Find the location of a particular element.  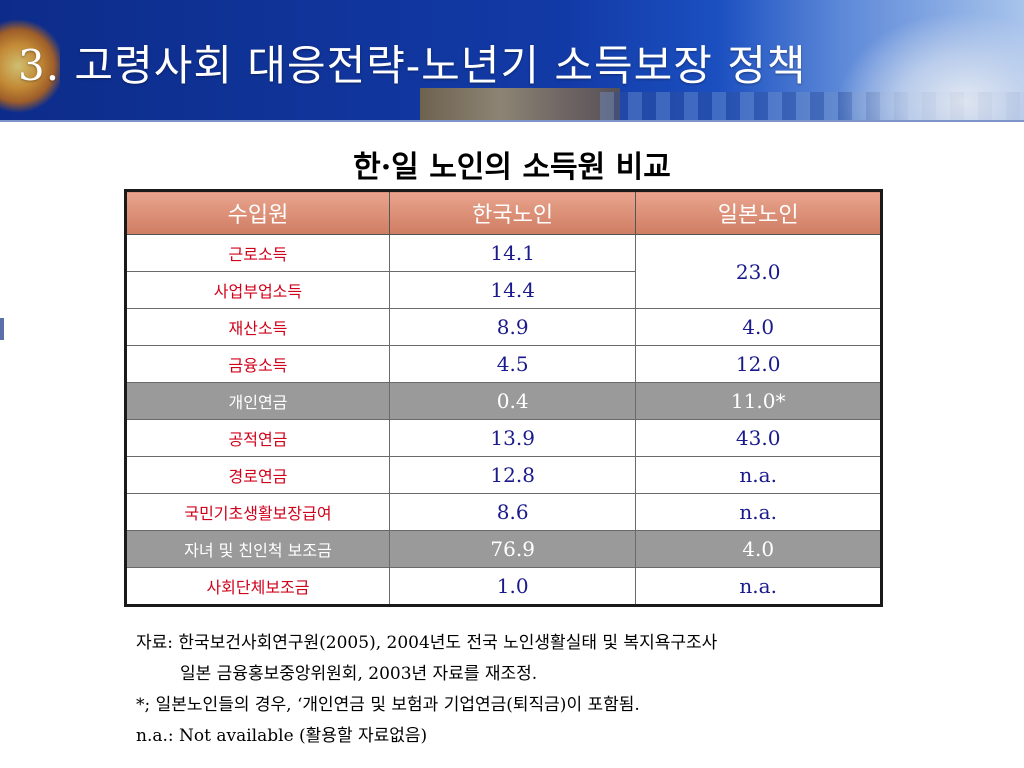

header-korea: 한국노인 is located at coordinates (512, 212).